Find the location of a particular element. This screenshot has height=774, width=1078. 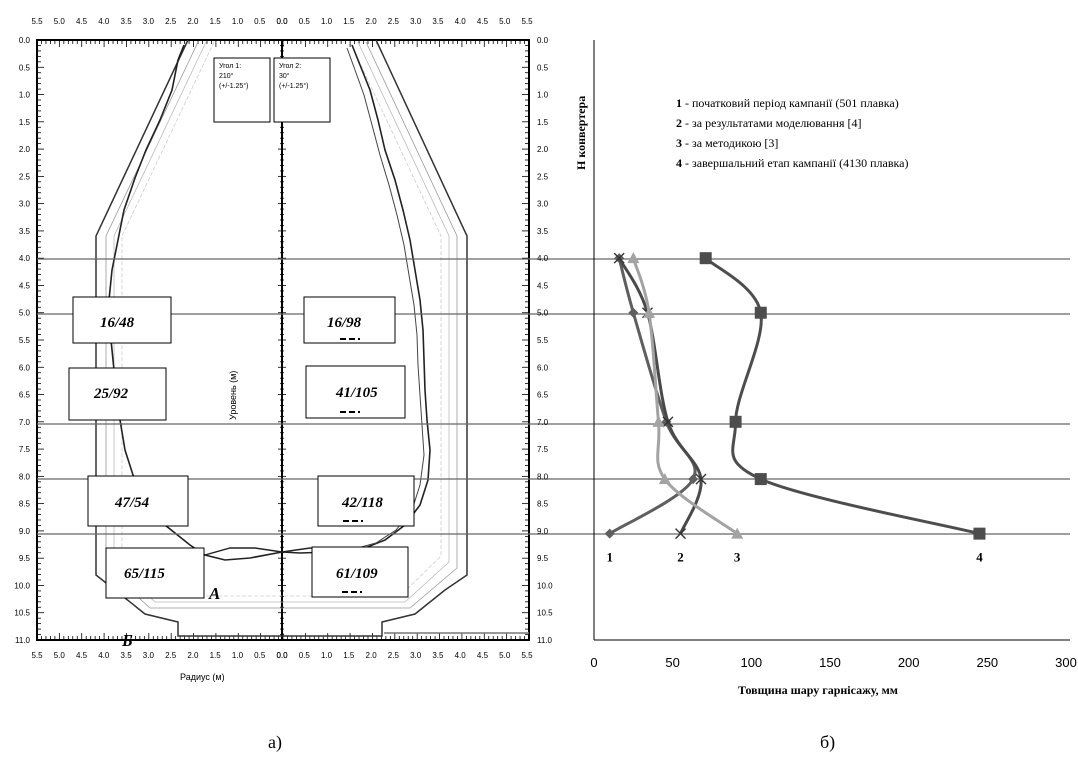

value-box-left-3: 47/54 is located at coordinates (138, 501).